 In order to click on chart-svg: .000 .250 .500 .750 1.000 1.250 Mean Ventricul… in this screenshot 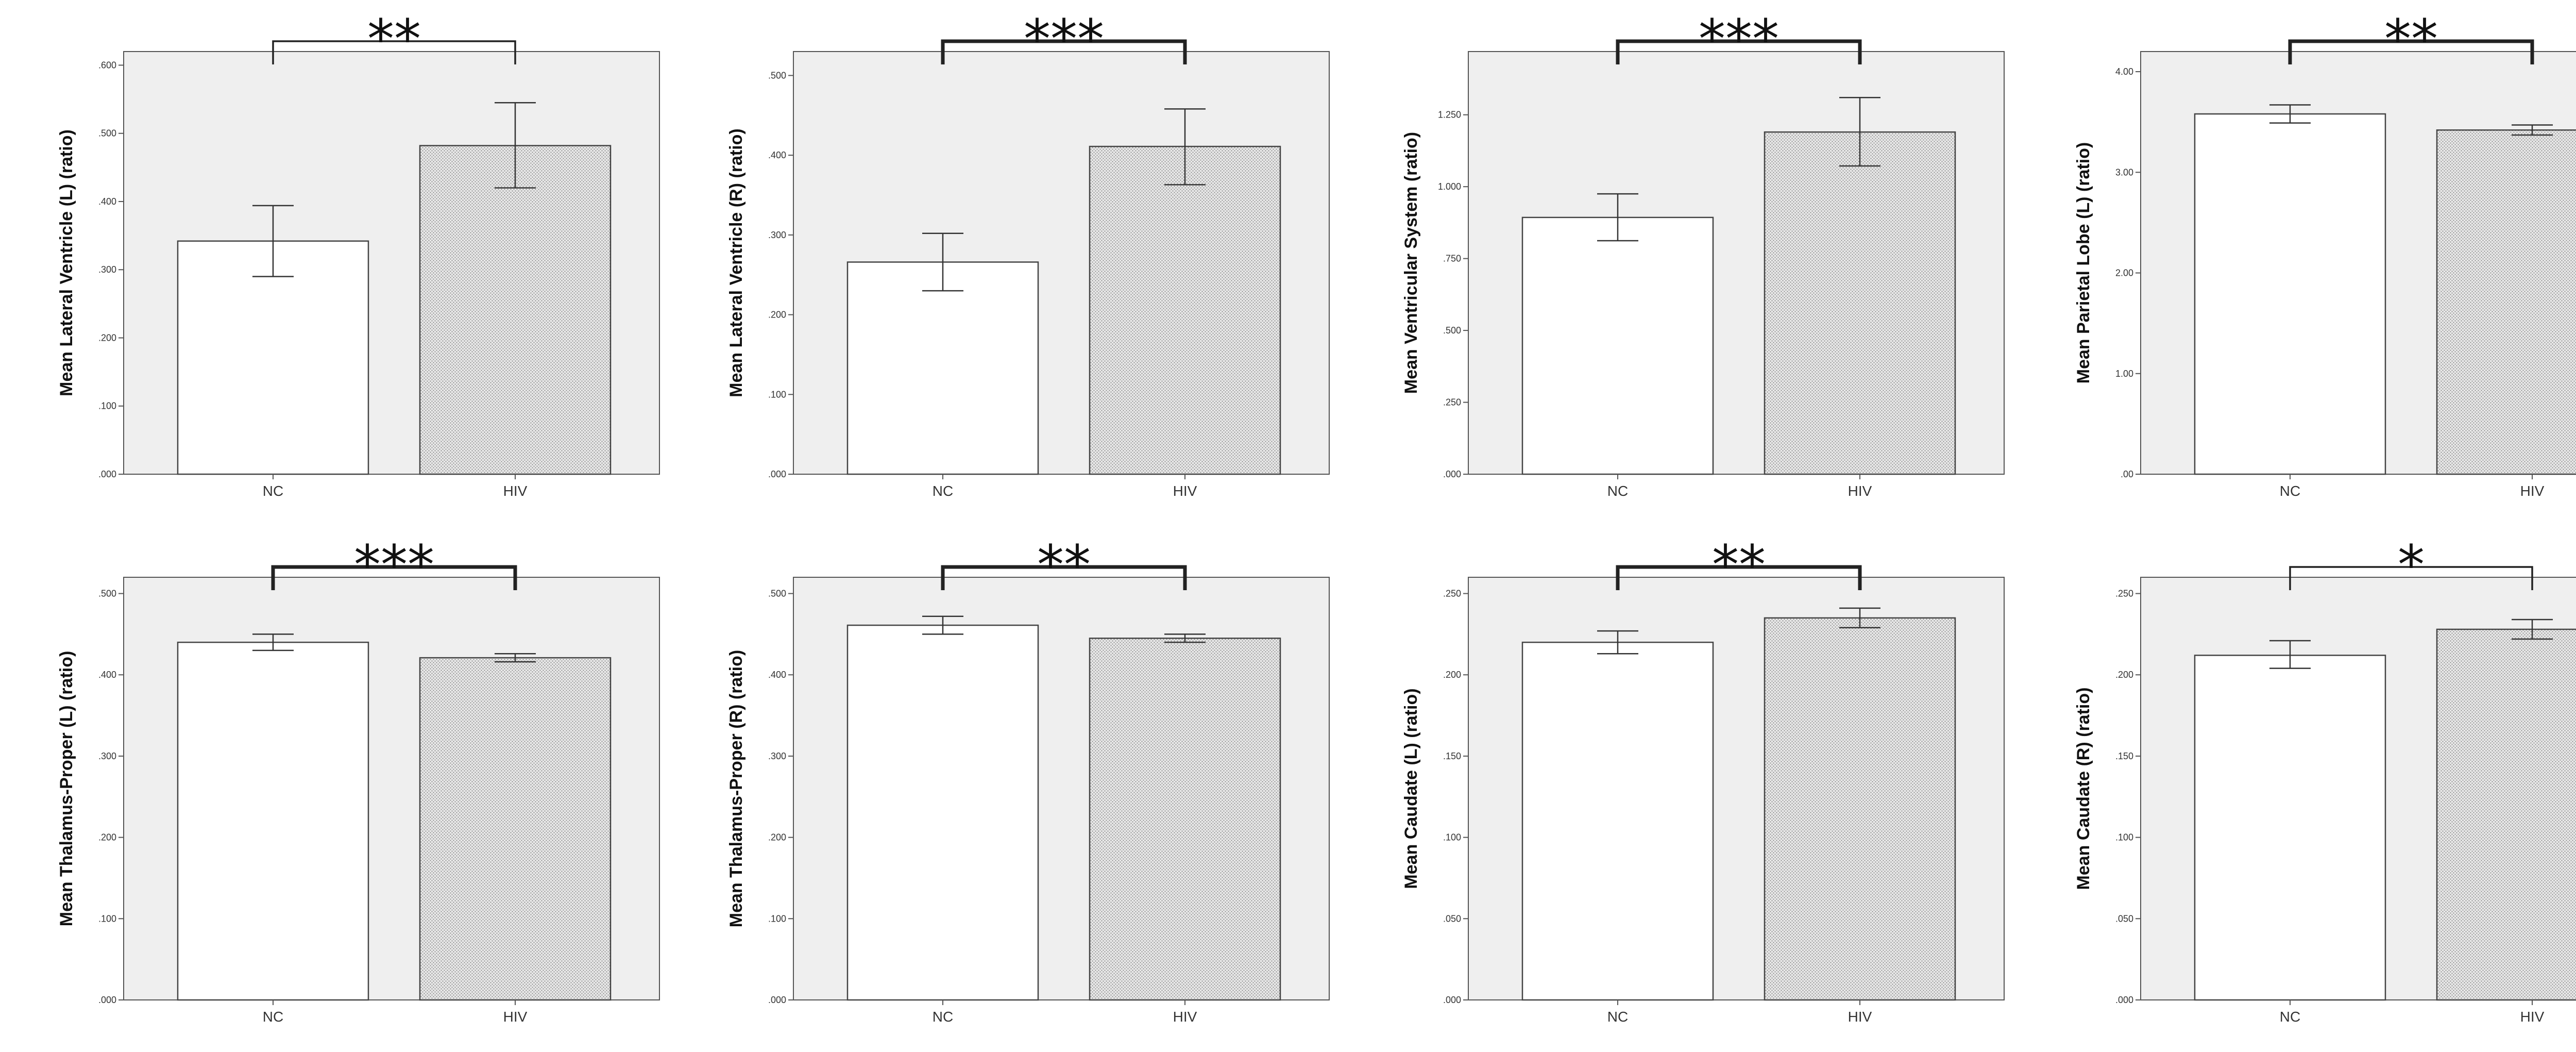, I will do `click(1703, 254)`.